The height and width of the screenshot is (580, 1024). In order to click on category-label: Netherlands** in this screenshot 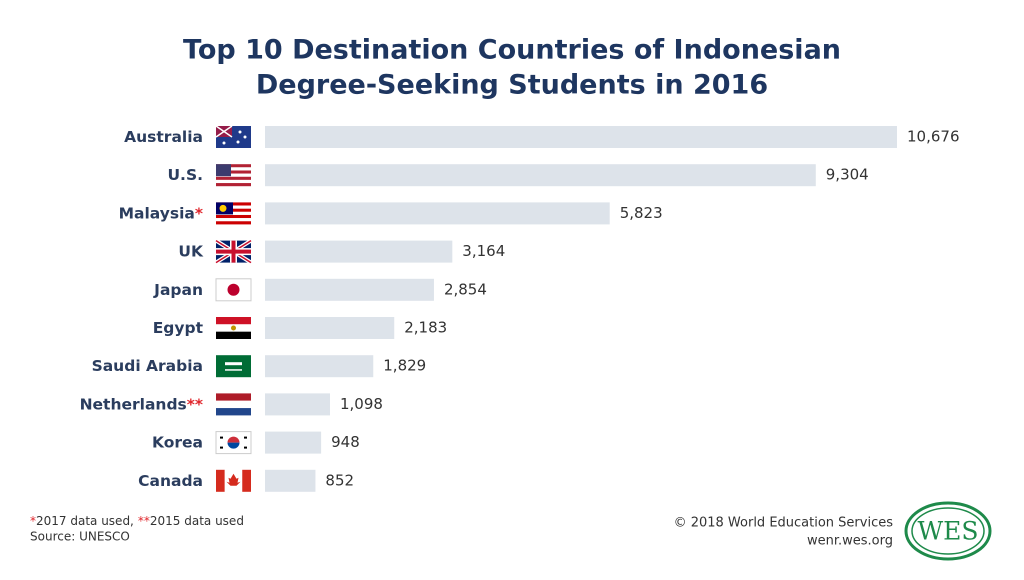, I will do `click(141, 404)`.